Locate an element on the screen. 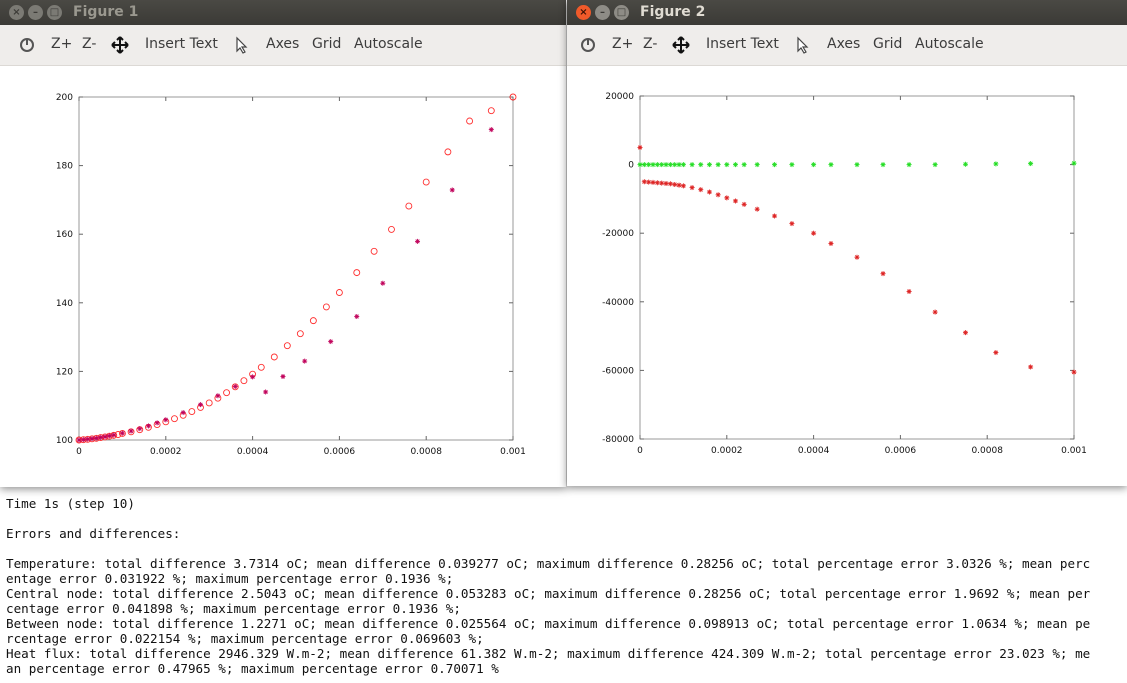  y-tick-label: 100 is located at coordinates (64, 441).